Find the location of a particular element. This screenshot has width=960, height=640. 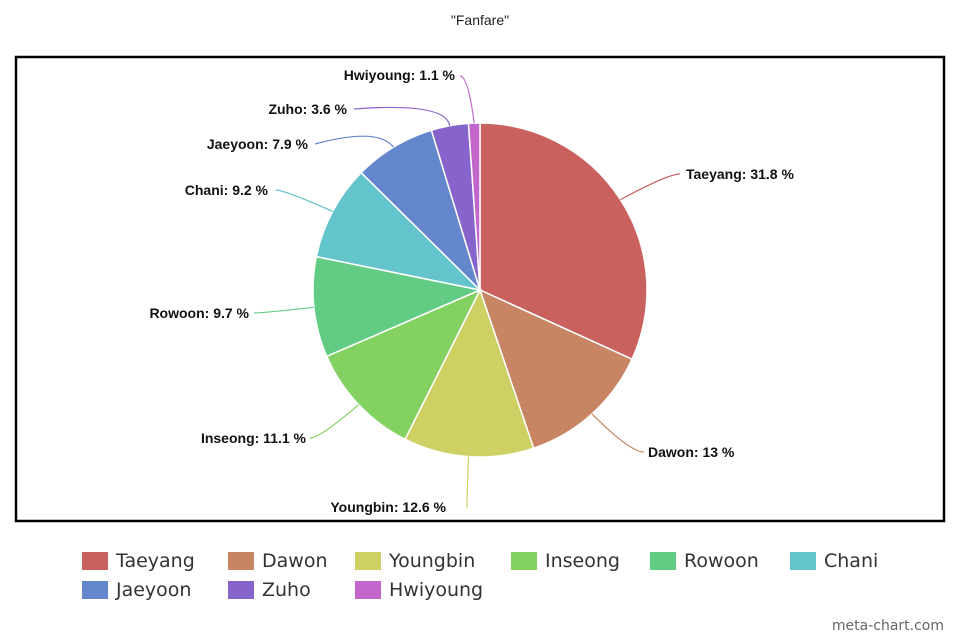

slice-label-dawon: Dawon: 13 % is located at coordinates (691, 452).